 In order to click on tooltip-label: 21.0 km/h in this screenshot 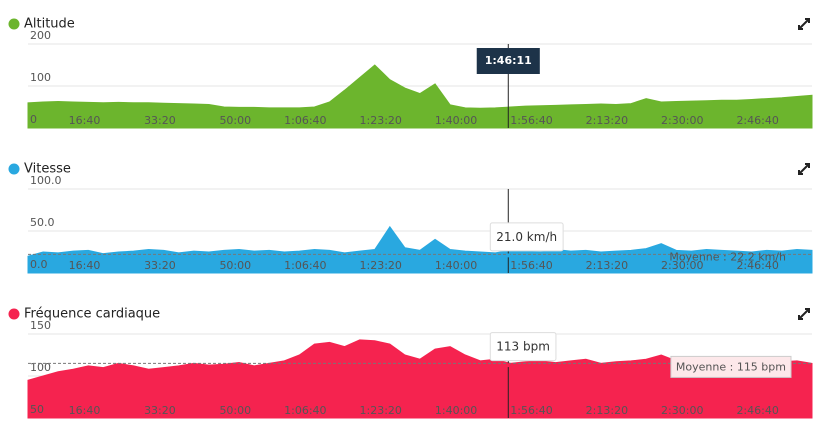, I will do `click(526, 237)`.